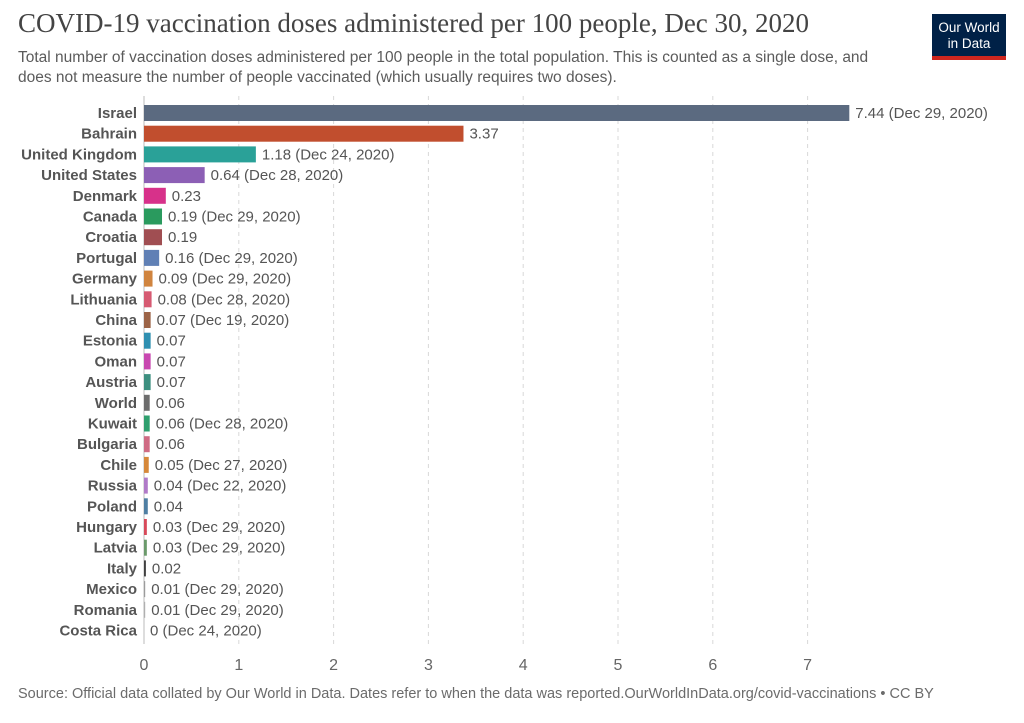 The width and height of the screenshot is (1024, 723). Describe the element at coordinates (116, 403) in the screenshot. I see `category-label: World` at that location.